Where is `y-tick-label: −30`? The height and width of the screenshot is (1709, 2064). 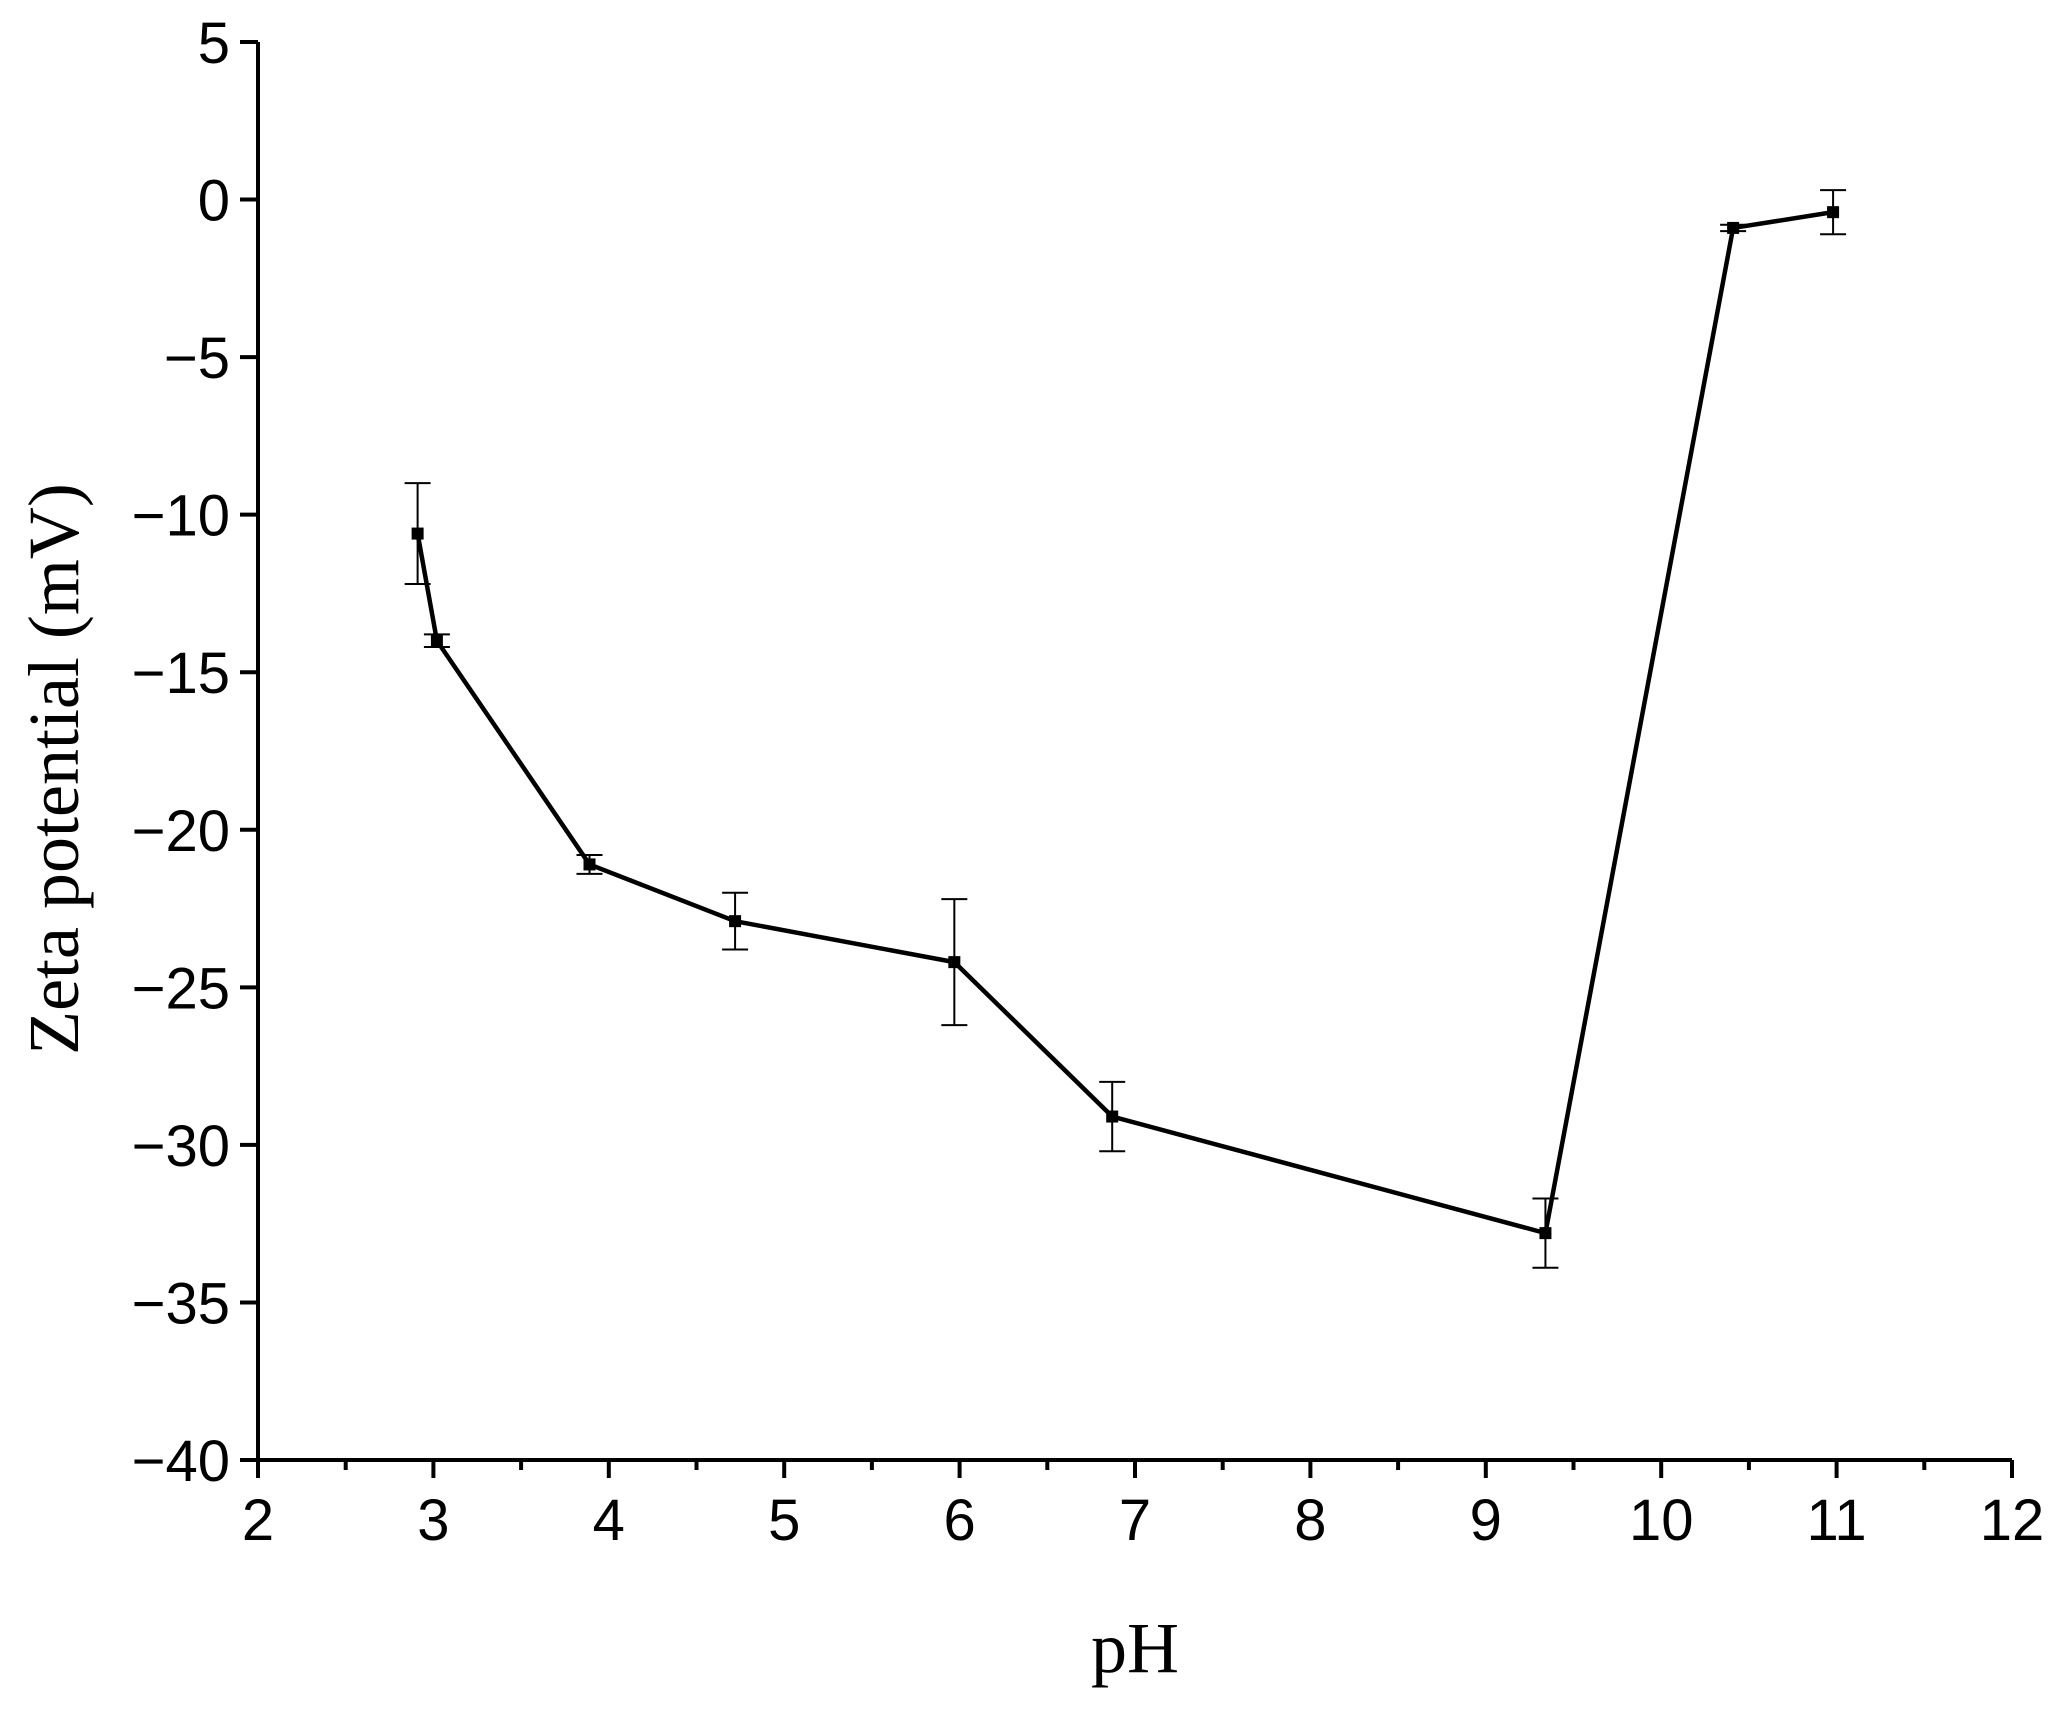 y-tick-label: −30 is located at coordinates (181, 1146).